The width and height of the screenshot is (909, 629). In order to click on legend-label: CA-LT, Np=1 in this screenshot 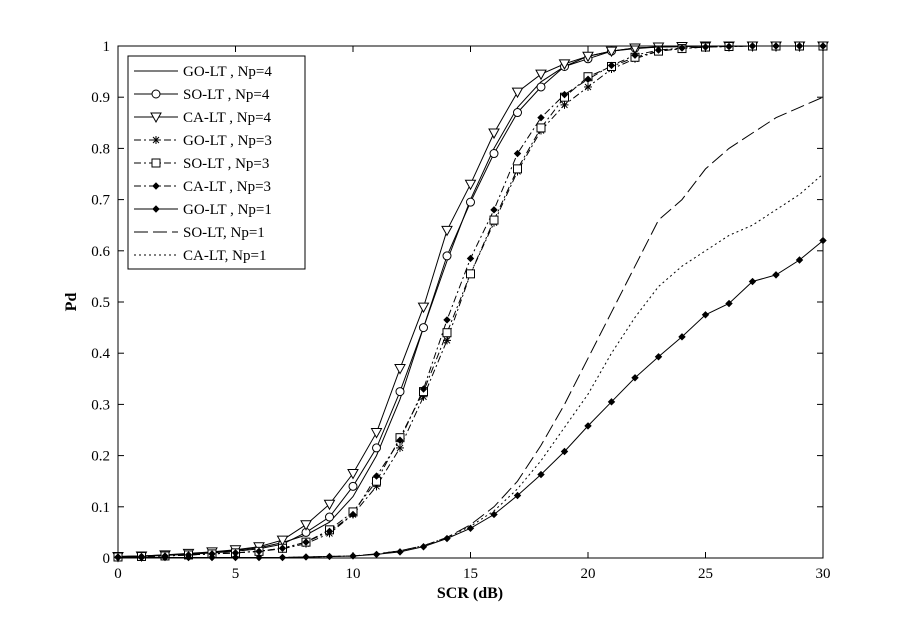, I will do `click(224, 256)`.